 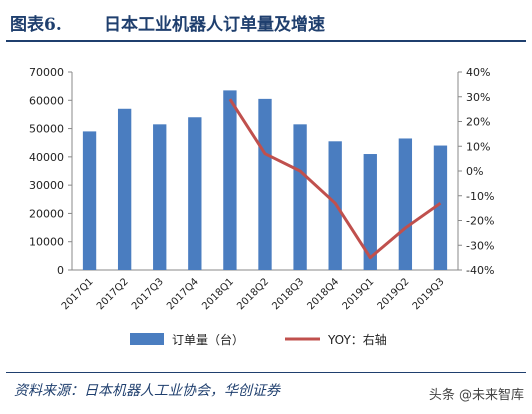 I want to click on right-tick-label: -40%, so click(x=480, y=270).